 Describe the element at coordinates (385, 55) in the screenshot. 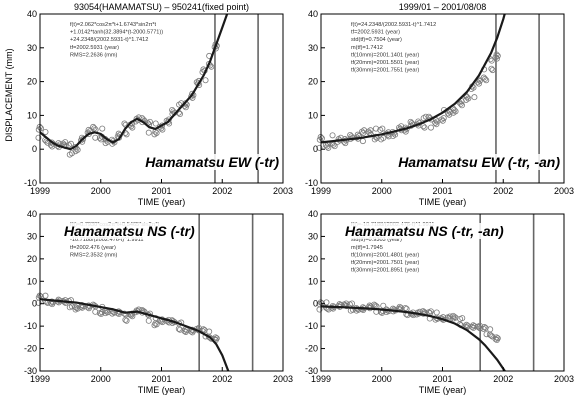

I see `annotation-line: tf(10mm)=2001.1401 (year)` at that location.